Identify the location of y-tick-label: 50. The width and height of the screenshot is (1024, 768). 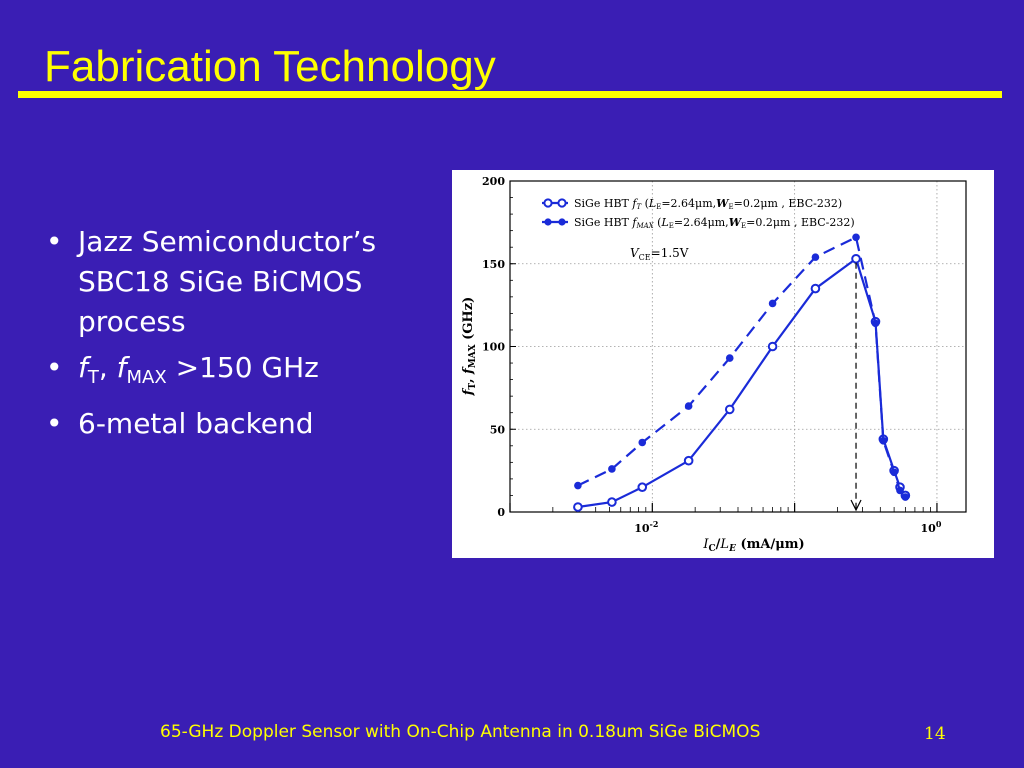
(498, 429).